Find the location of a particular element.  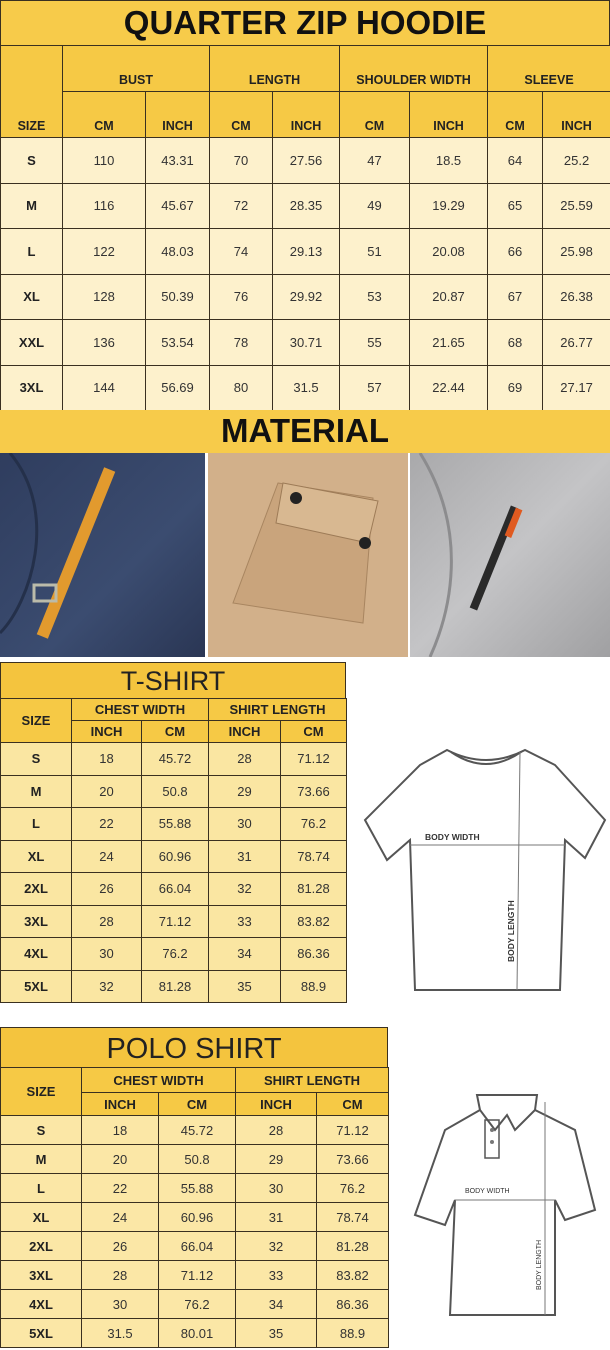

table-row: XL 24 60.96 31 78.74 is located at coordinates (173, 856).